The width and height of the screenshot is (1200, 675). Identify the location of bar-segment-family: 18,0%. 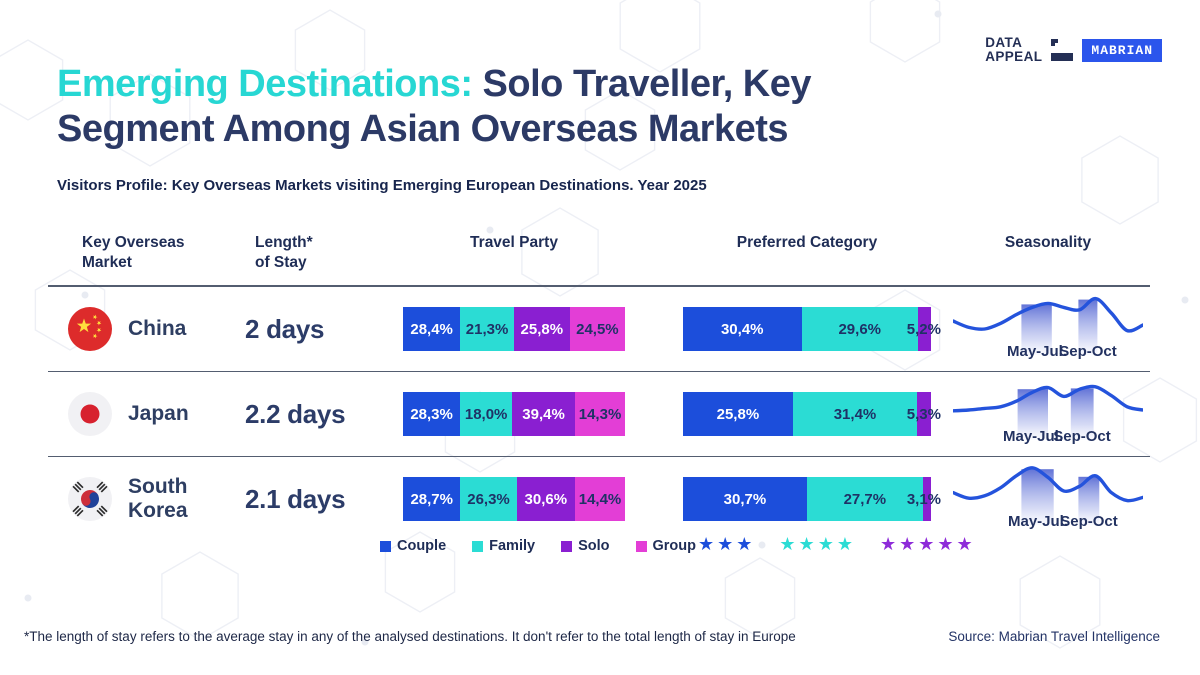
(486, 414).